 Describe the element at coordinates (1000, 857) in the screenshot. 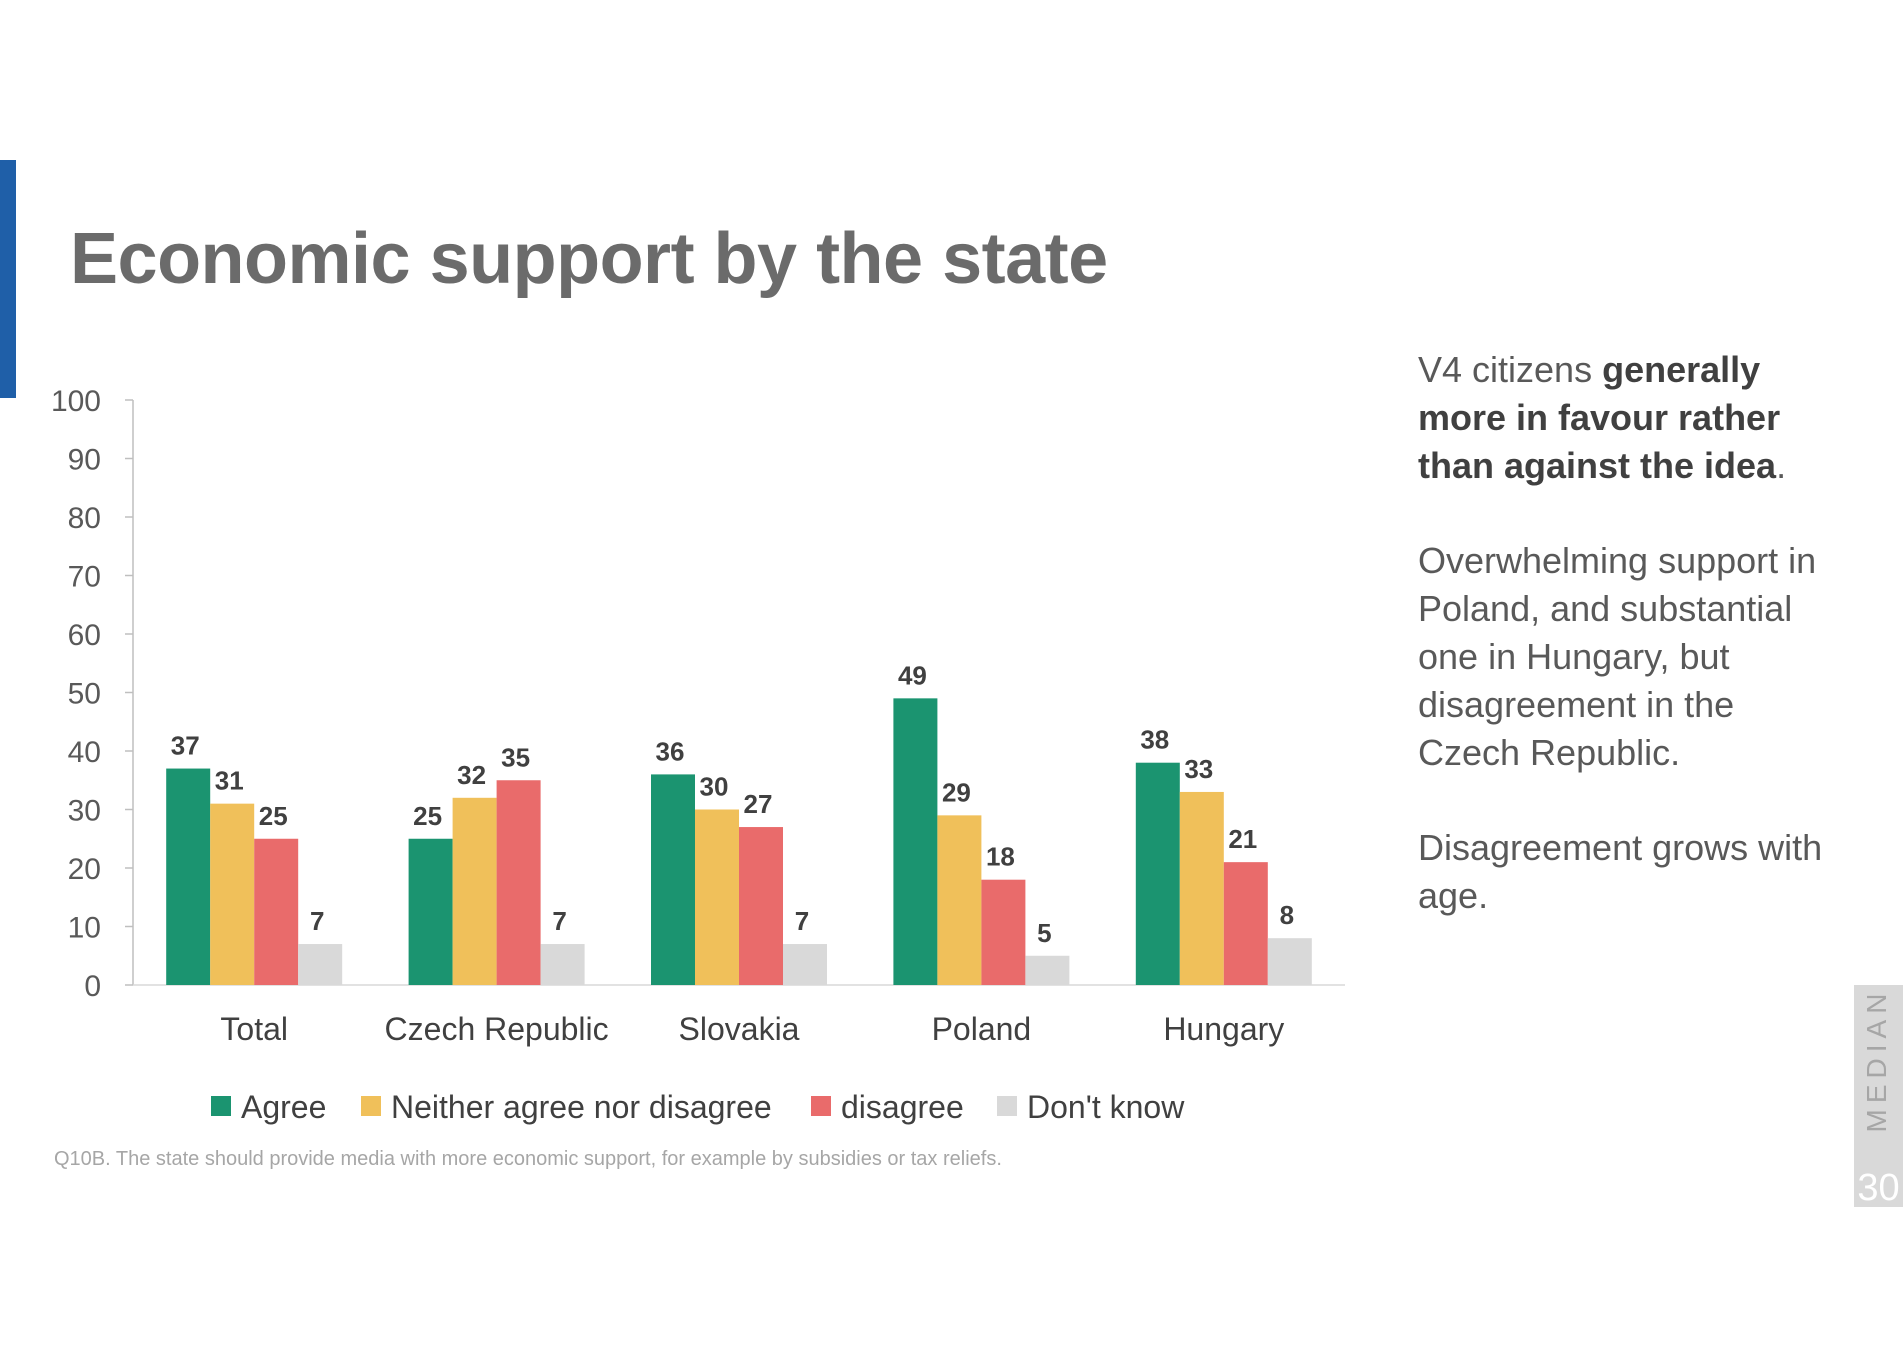

I see `data-label: 18` at that location.